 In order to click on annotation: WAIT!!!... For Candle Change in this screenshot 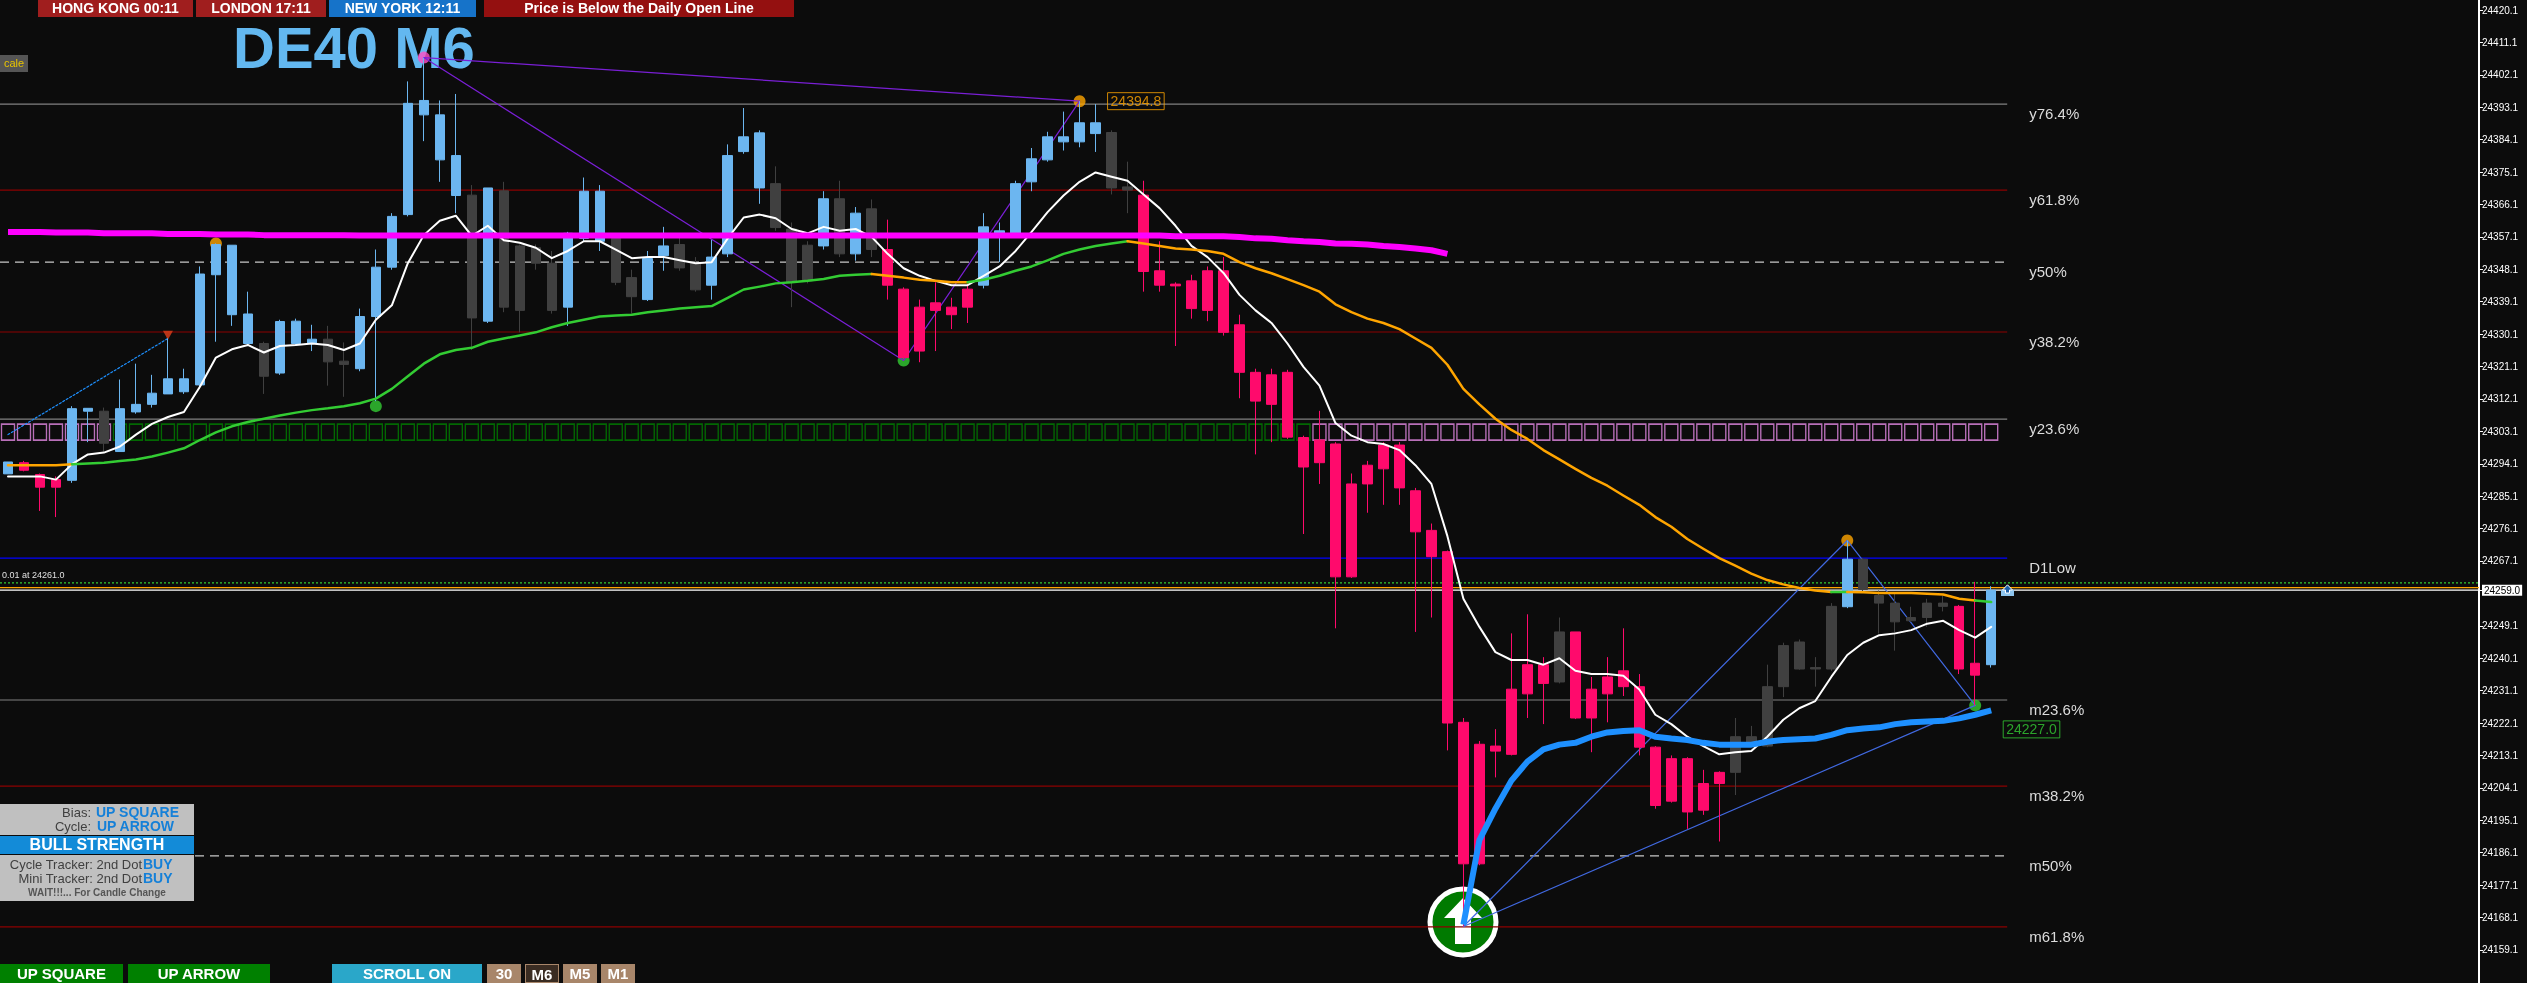, I will do `click(97, 893)`.